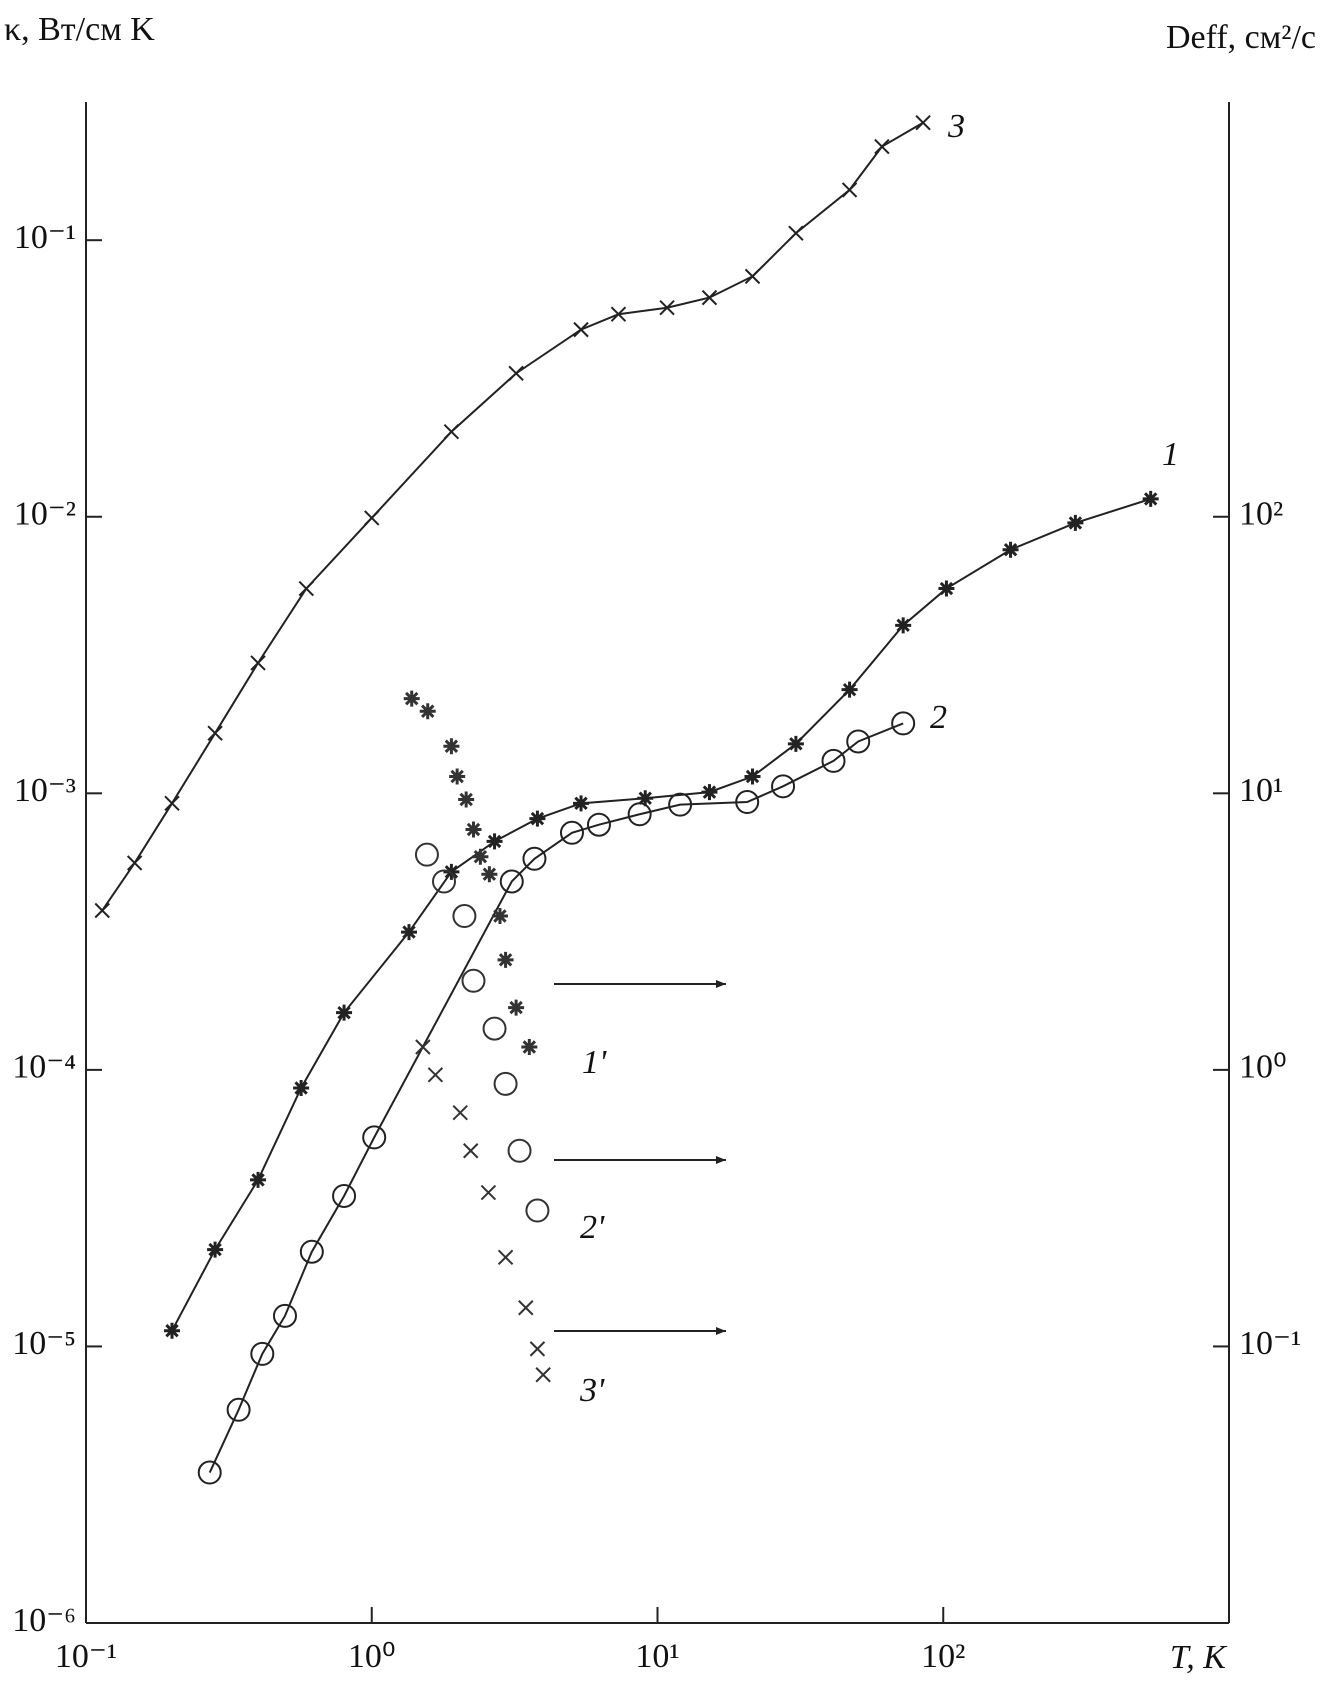 This screenshot has width=1320, height=1686. What do you see at coordinates (45, 790) in the screenshot?
I see `y-tick-label: 10⁻³` at bounding box center [45, 790].